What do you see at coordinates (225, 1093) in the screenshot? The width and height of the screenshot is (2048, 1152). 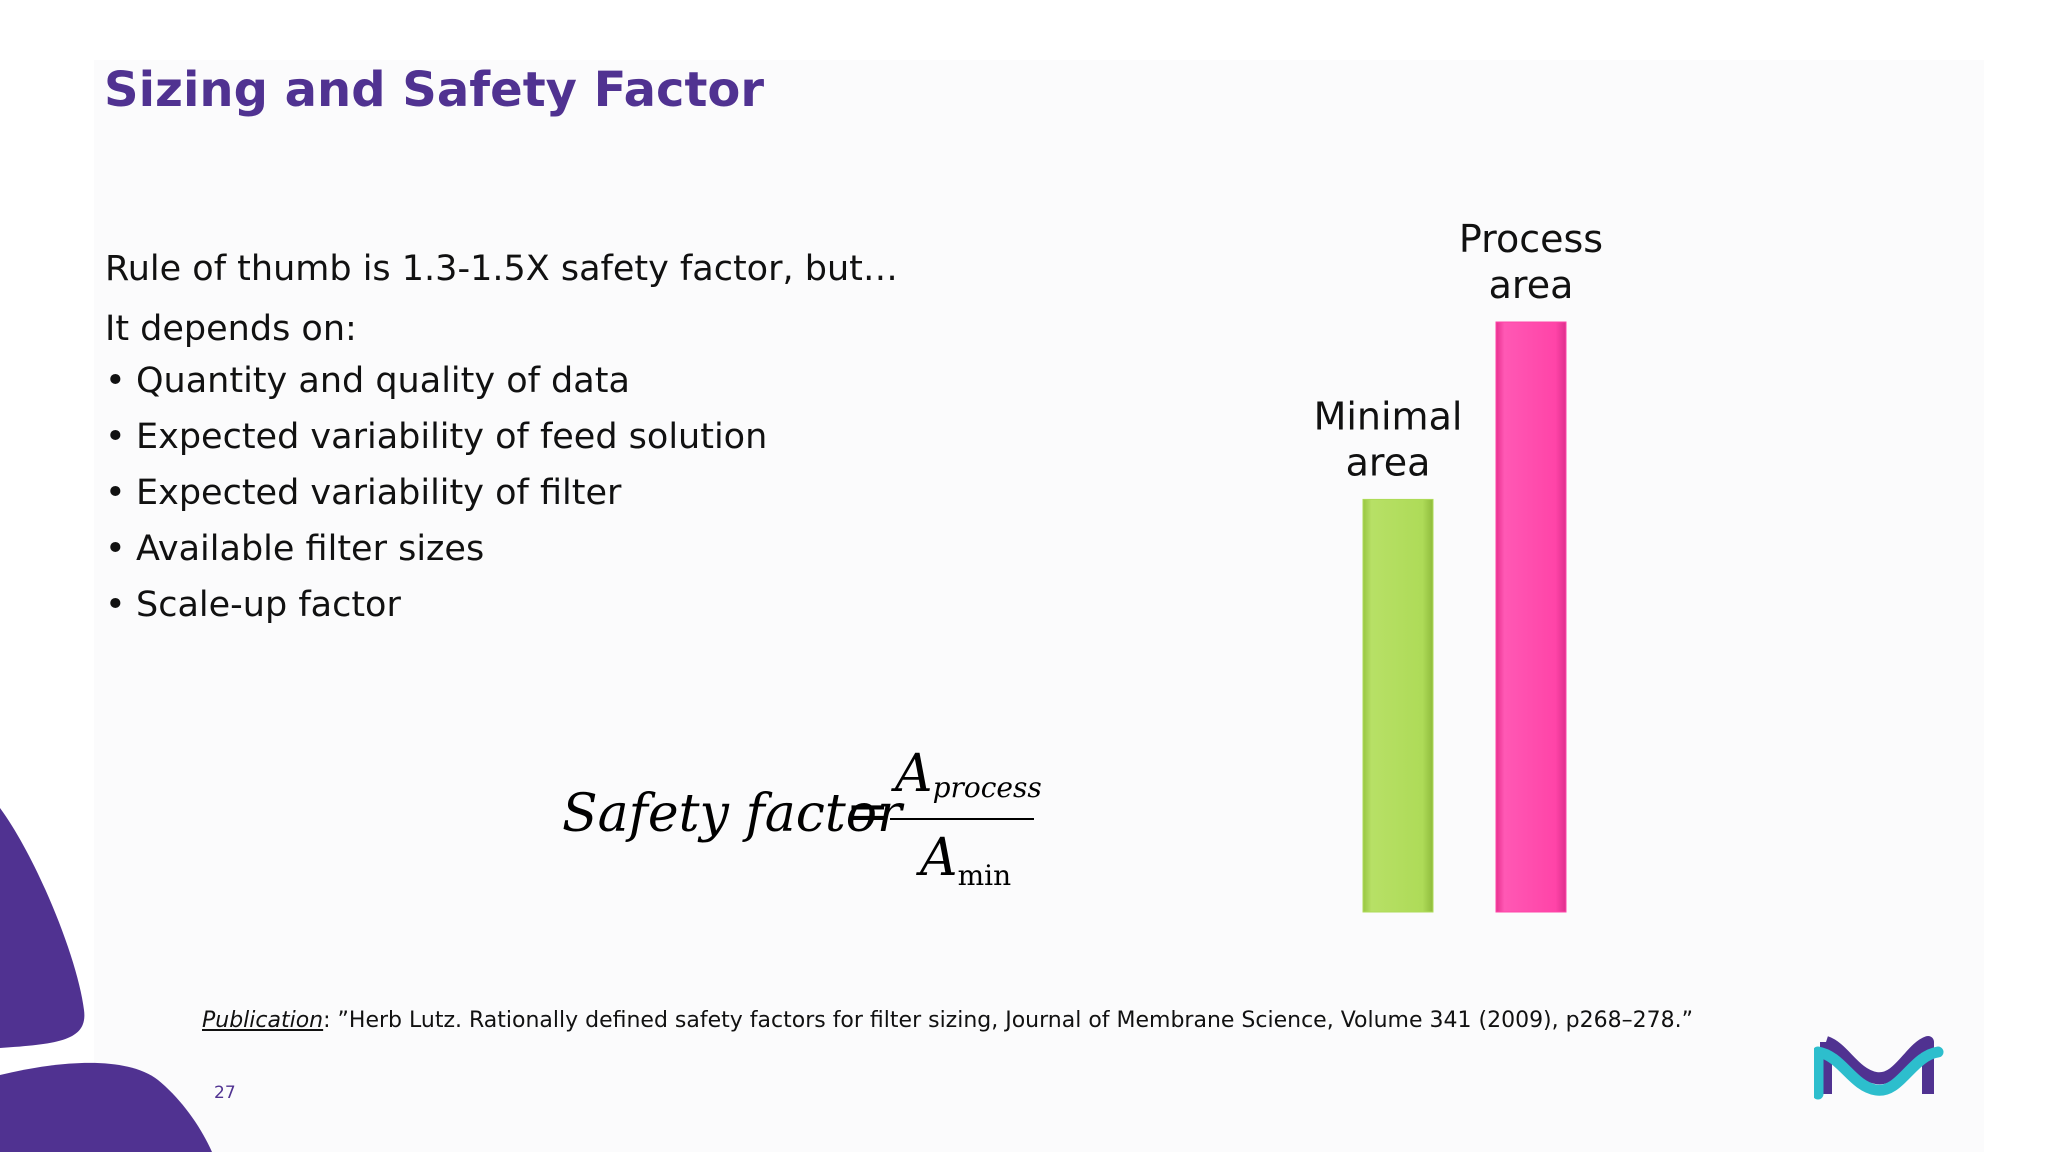 I see `page-number: 27` at bounding box center [225, 1093].